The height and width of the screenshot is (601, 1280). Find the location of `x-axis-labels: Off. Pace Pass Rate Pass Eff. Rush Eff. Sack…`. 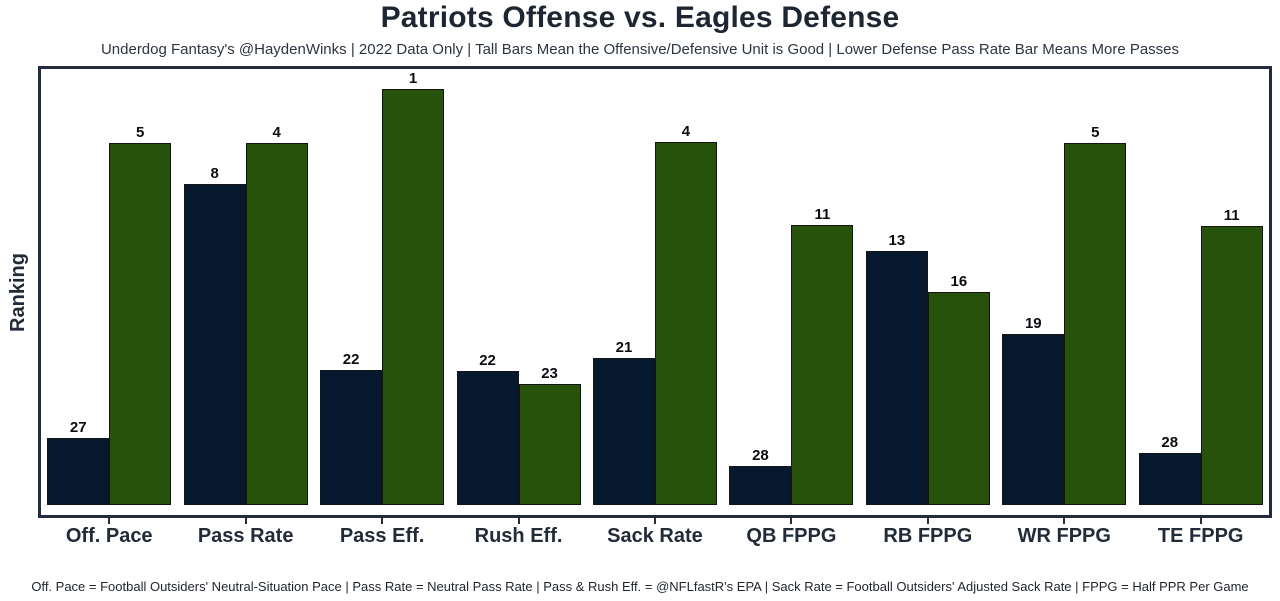

x-axis-labels: Off. Pace Pass Rate Pass Eff. Rush Eff. Sack… is located at coordinates (655, 536).